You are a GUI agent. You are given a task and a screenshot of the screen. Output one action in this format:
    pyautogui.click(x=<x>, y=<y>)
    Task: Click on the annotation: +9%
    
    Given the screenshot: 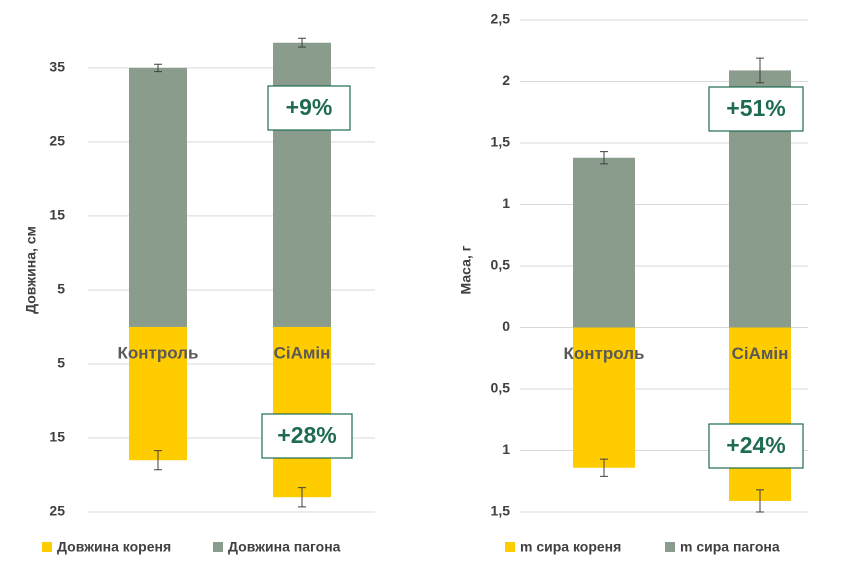 What is the action you would take?
    pyautogui.click(x=309, y=107)
    